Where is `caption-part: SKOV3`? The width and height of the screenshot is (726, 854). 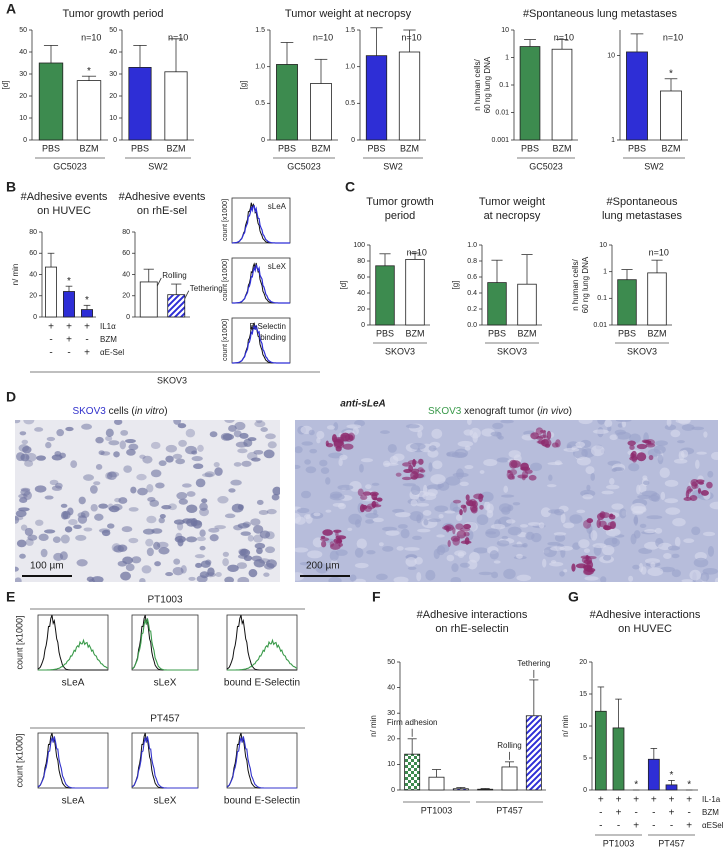
caption-part: SKOV3 is located at coordinates (445, 411).